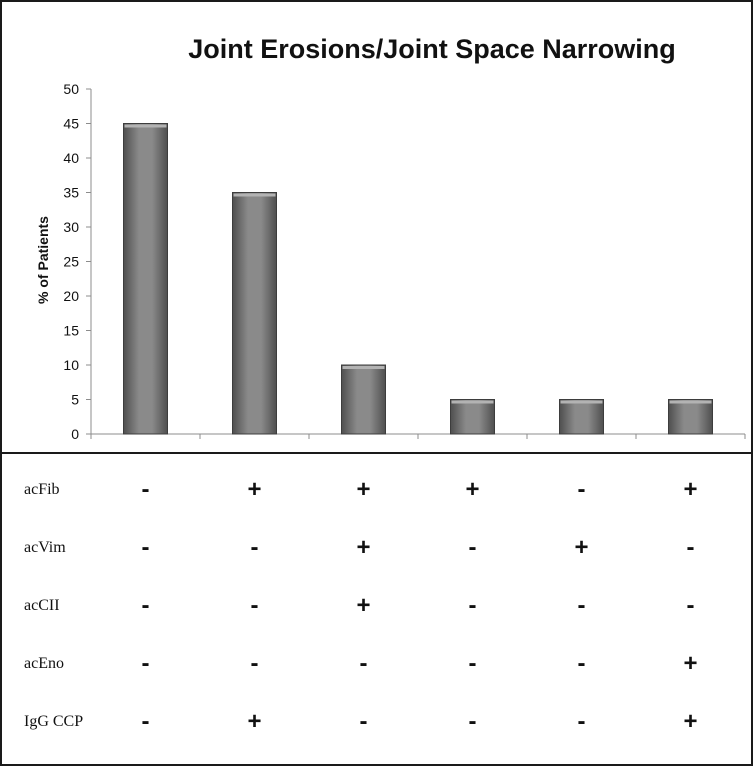  Describe the element at coordinates (71, 193) in the screenshot. I see `y-tick-label: 35` at that location.